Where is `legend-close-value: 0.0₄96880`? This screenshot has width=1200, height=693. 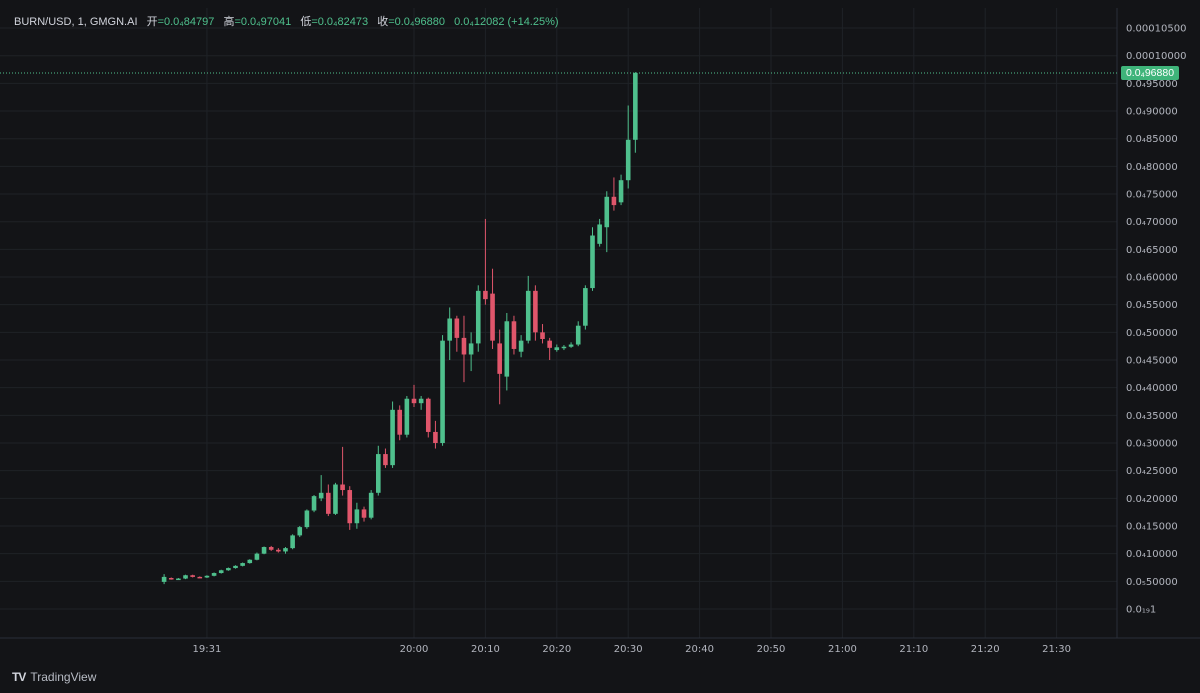 legend-close-value: 0.0₄96880 is located at coordinates (419, 22).